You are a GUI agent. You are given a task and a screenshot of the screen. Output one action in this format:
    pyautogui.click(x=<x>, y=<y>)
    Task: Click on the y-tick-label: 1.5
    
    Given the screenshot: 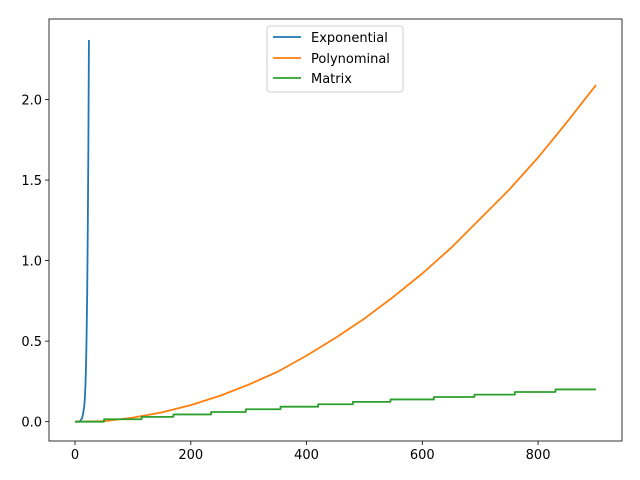 What is the action you would take?
    pyautogui.click(x=31, y=181)
    